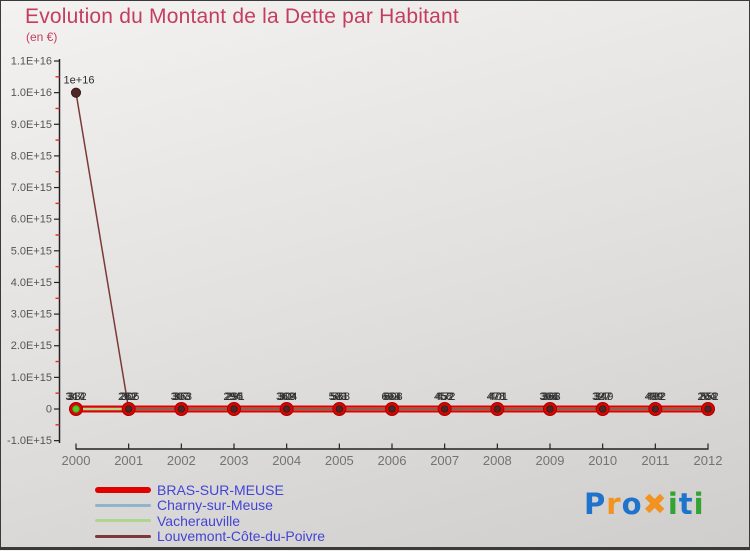 This screenshot has height=551, width=750. Describe the element at coordinates (234, 460) in the screenshot. I see `x-tick-label: 2003` at that location.